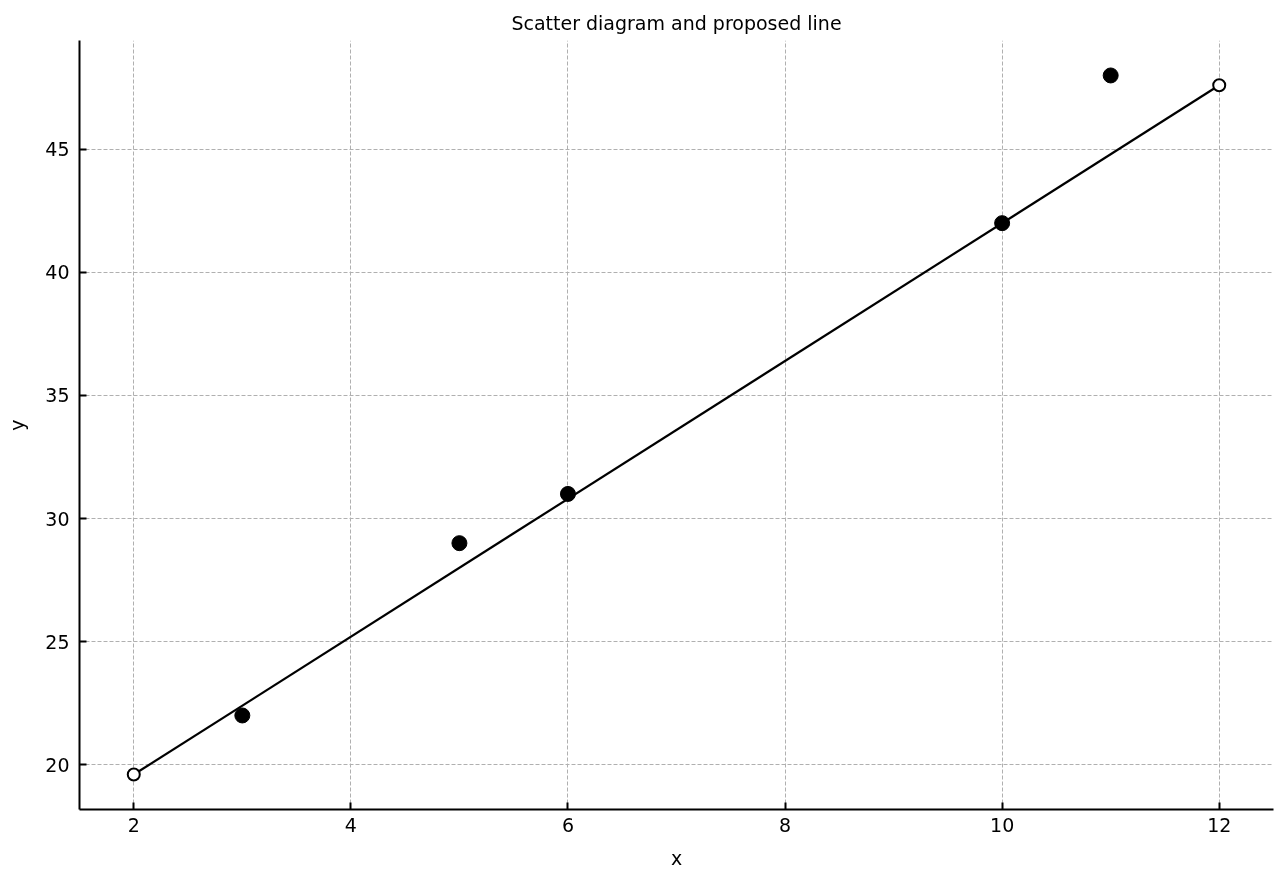 This screenshot has width=1280, height=880. I want to click on chart-title: Scatter diagram and proposed line, so click(676, 22).